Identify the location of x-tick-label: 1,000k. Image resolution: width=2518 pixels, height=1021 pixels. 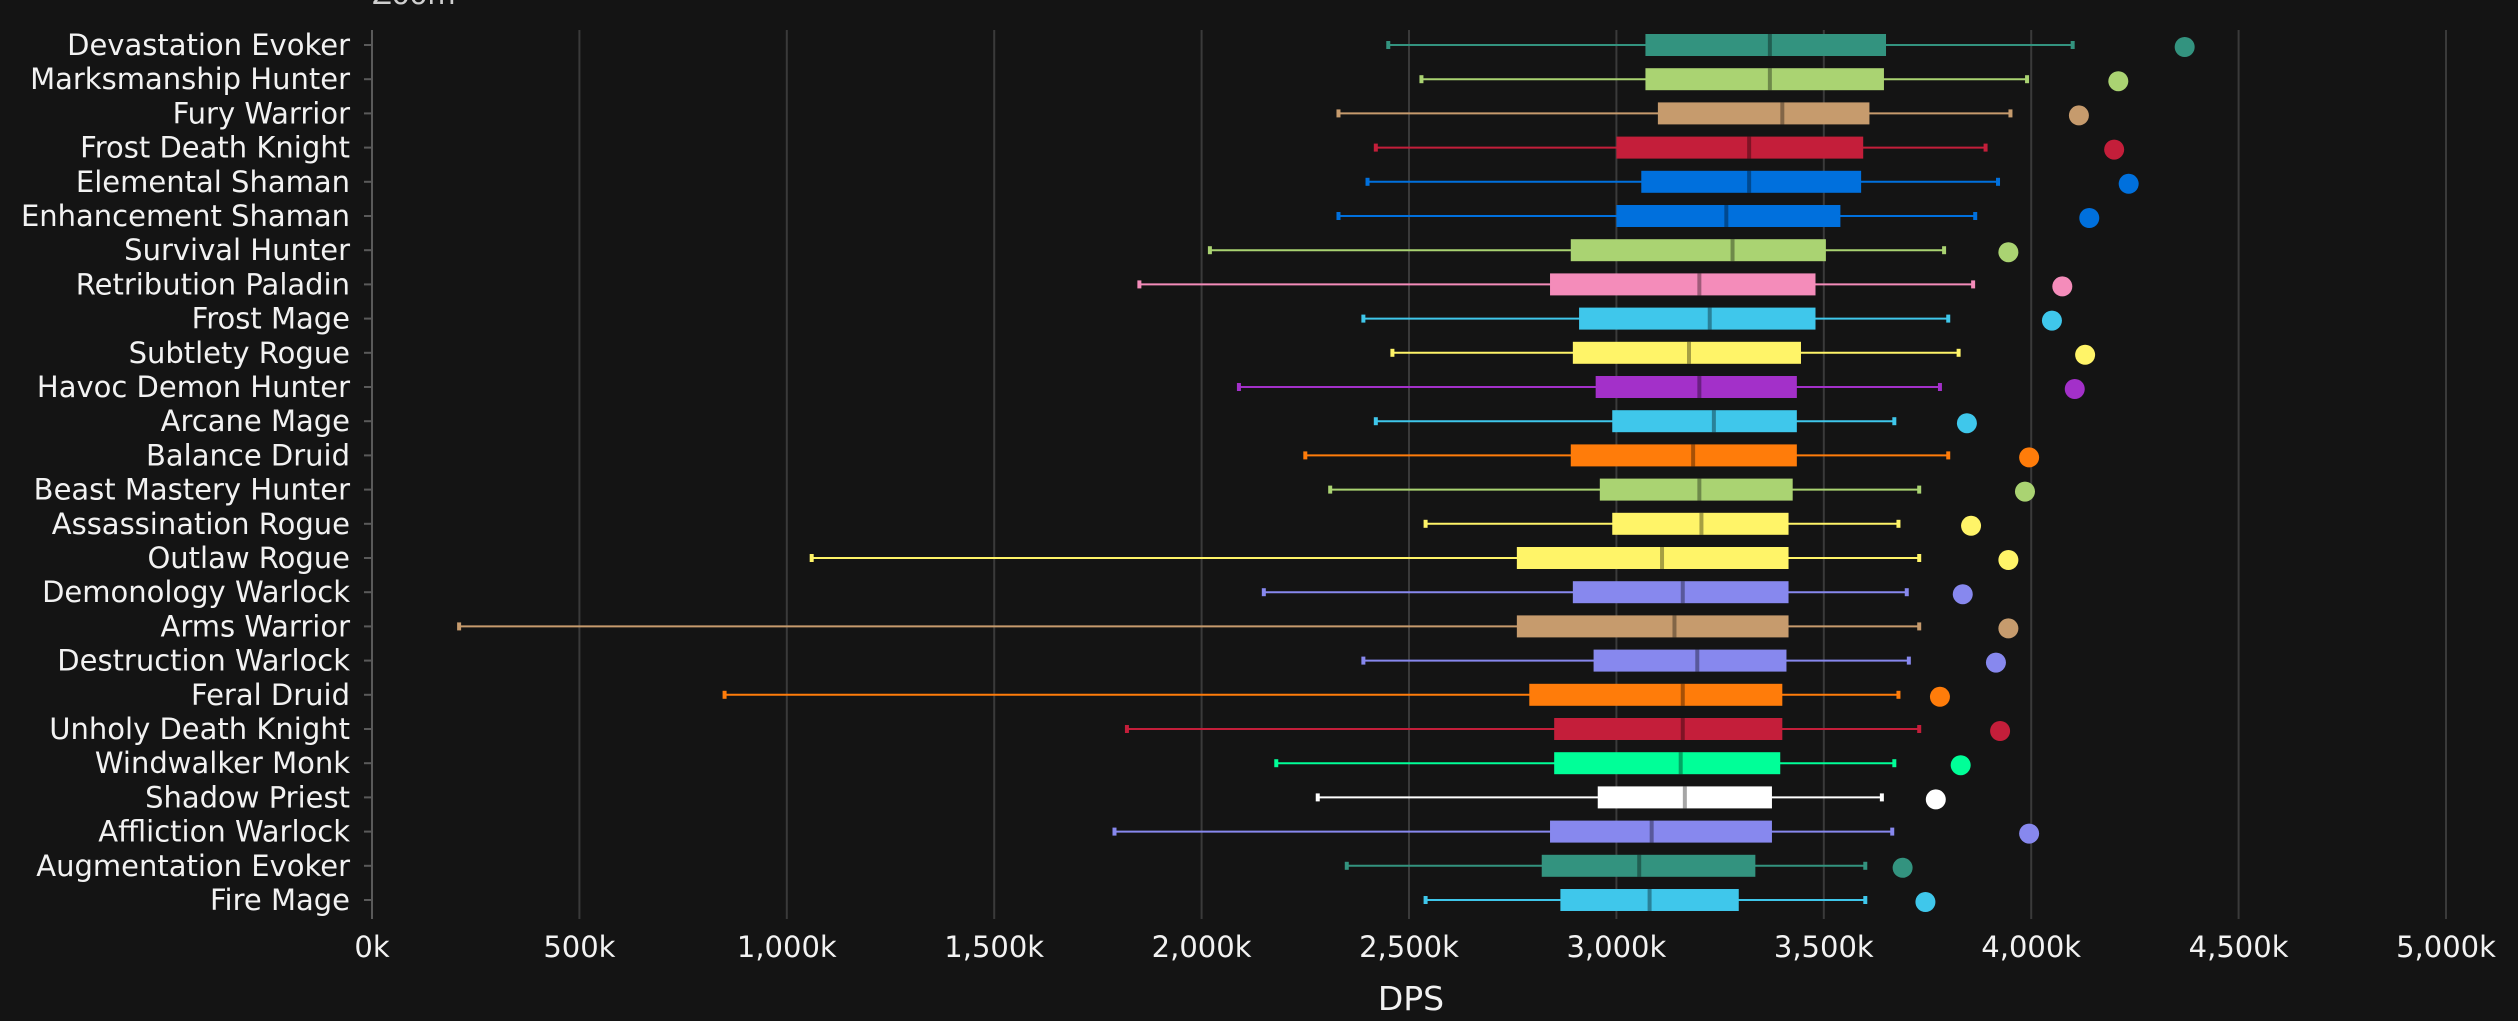
(787, 947).